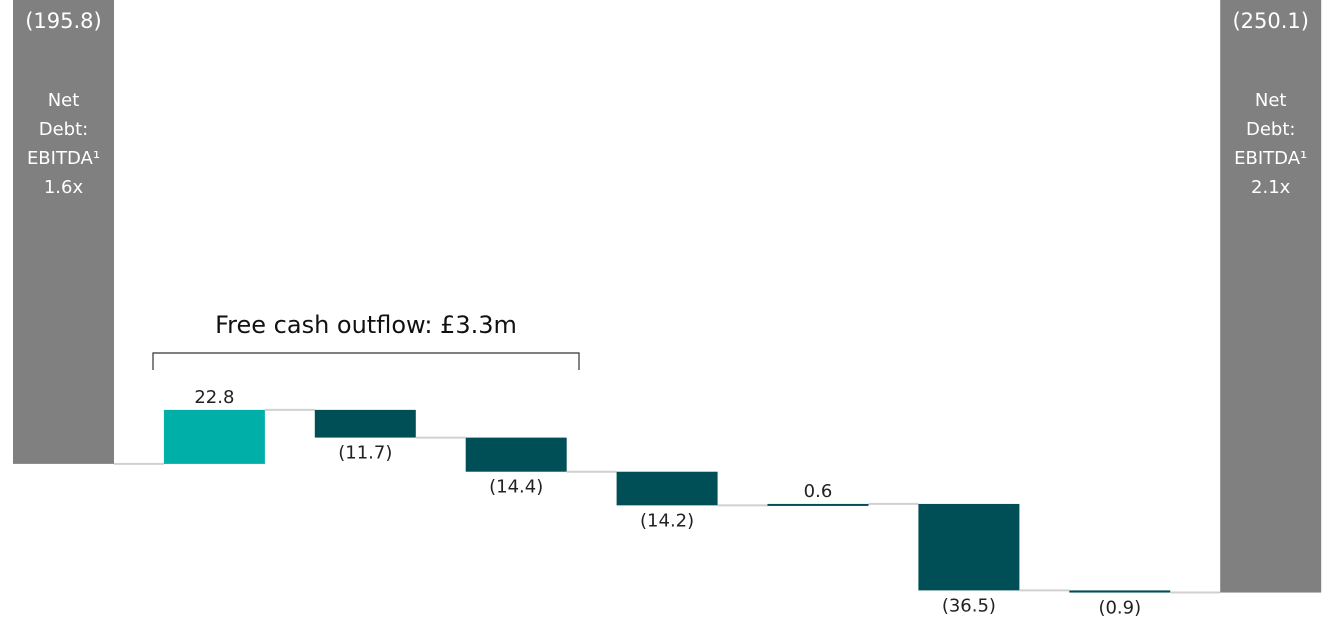 Image resolution: width=1342 pixels, height=620 pixels. What do you see at coordinates (214, 397) in the screenshot?
I see `value-label: 22.8` at bounding box center [214, 397].